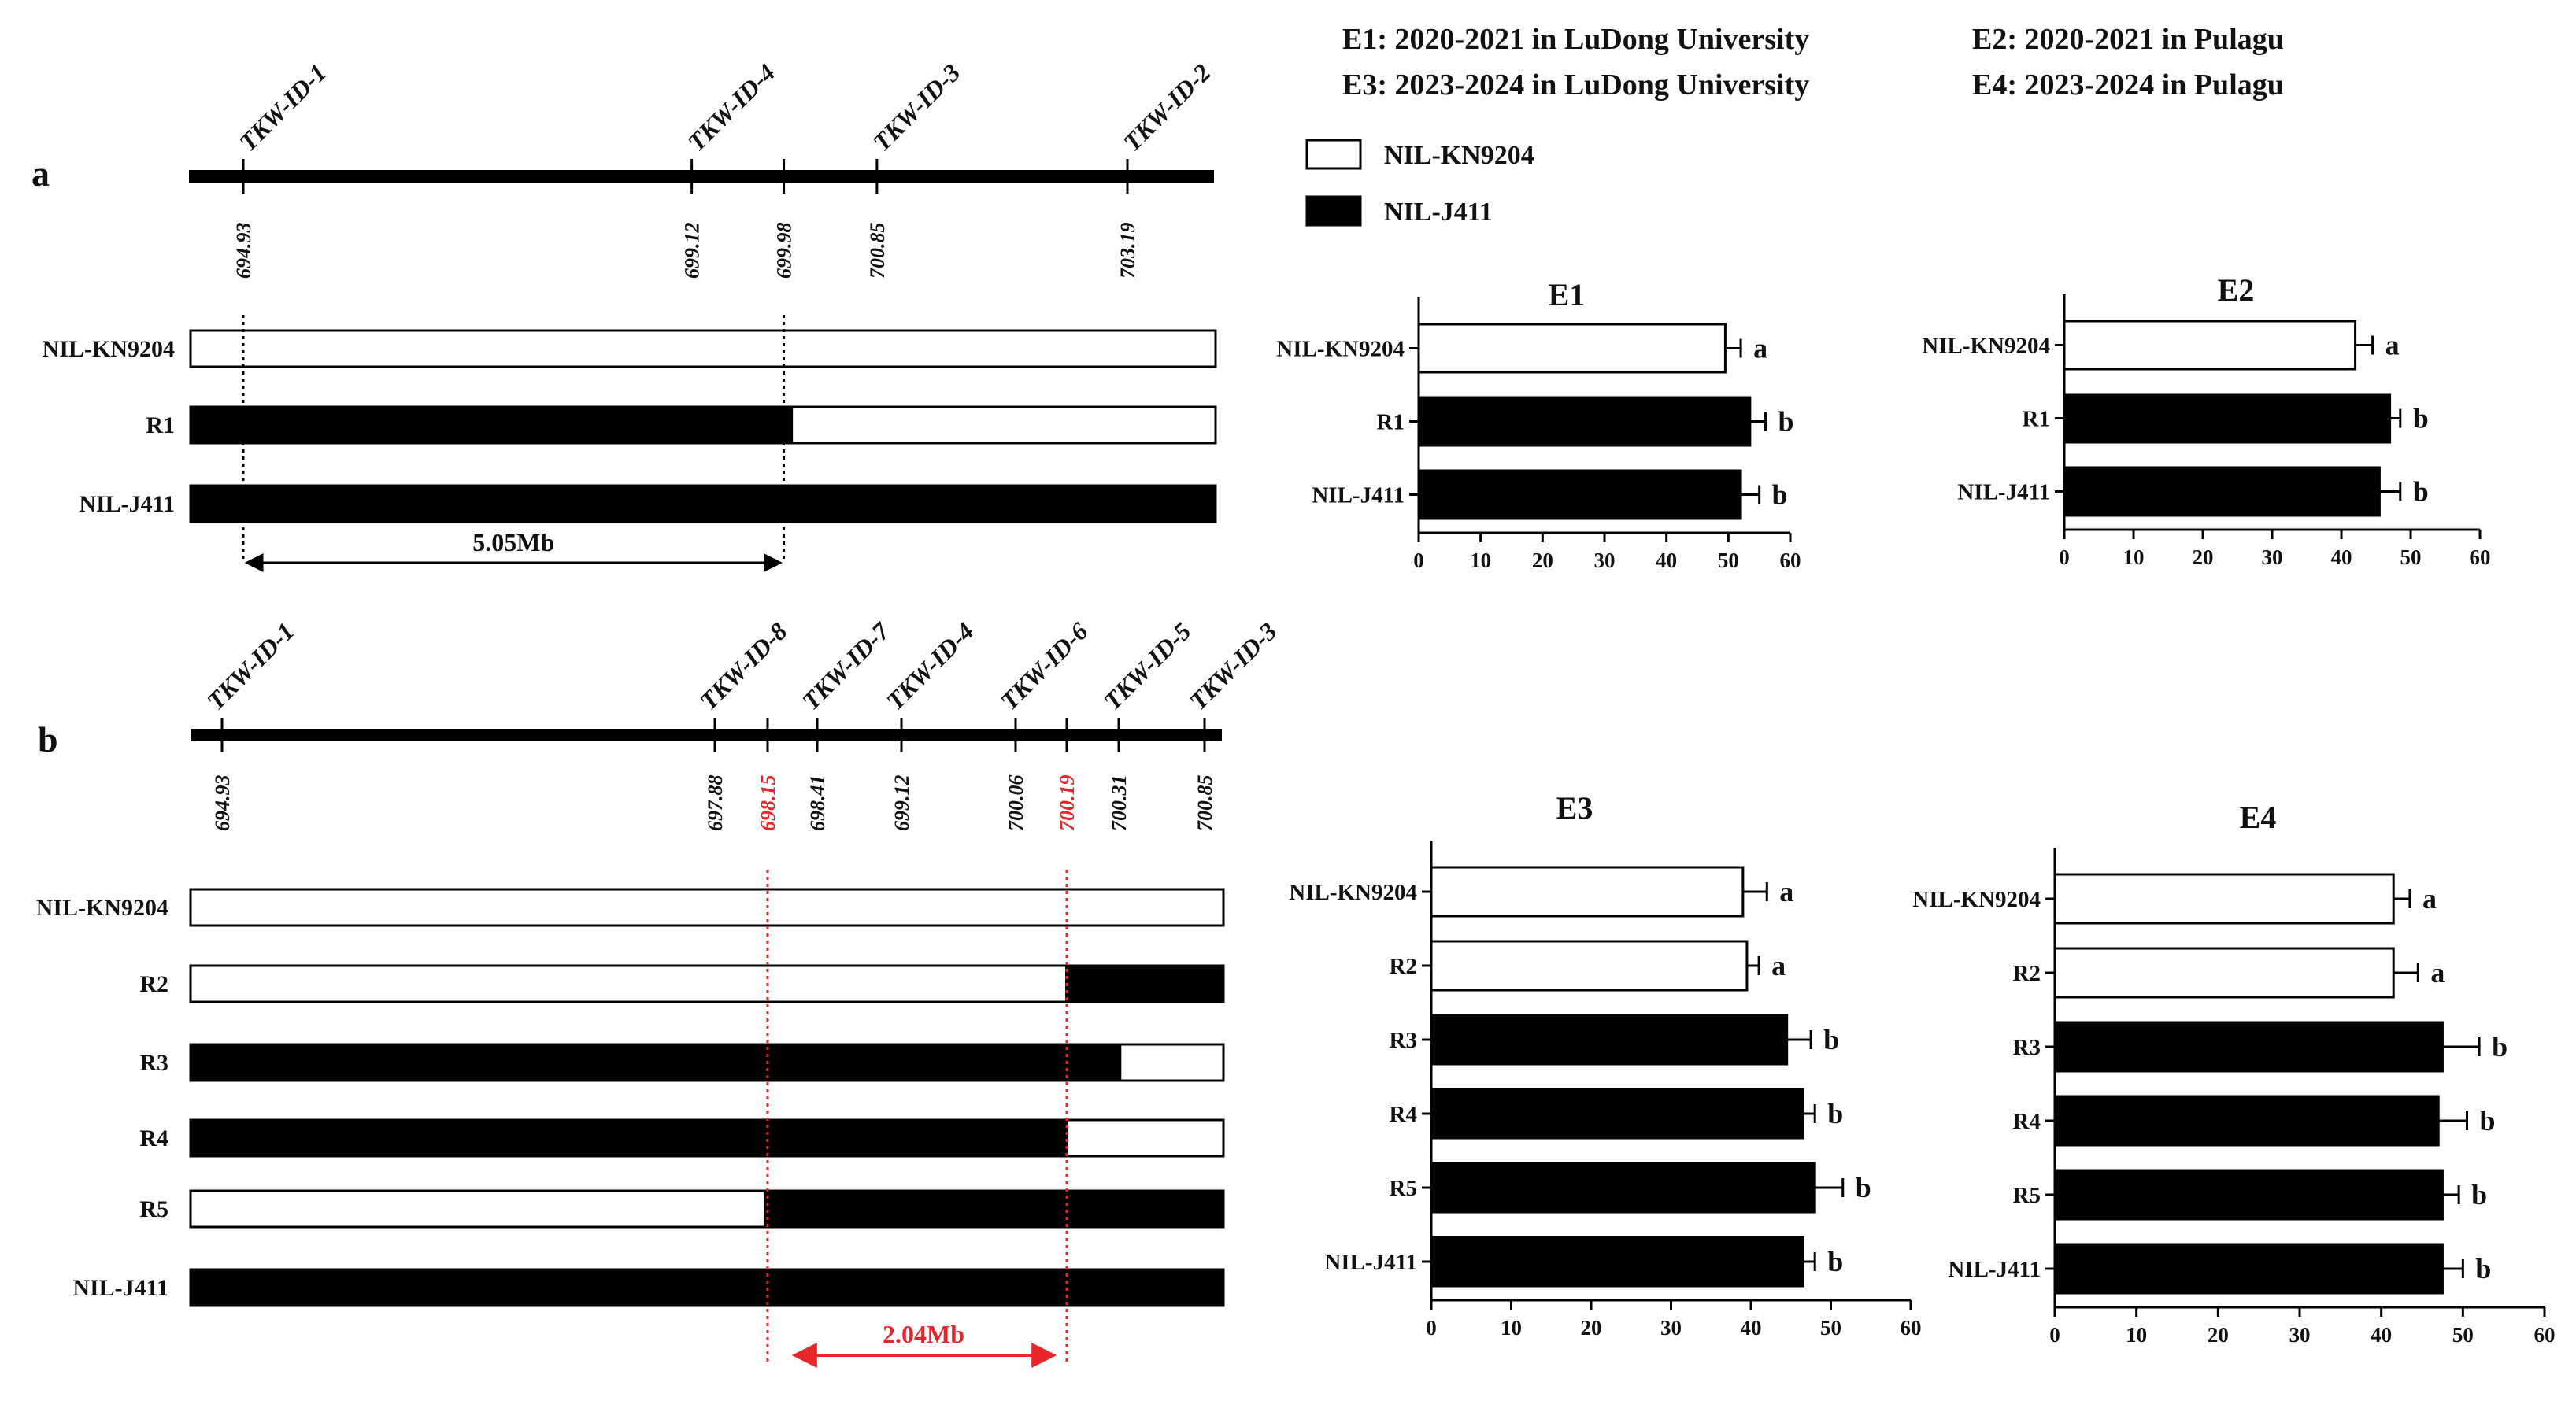 This screenshot has height=1408, width=2576. What do you see at coordinates (153, 1063) in the screenshot?
I see `row-label: R3` at bounding box center [153, 1063].